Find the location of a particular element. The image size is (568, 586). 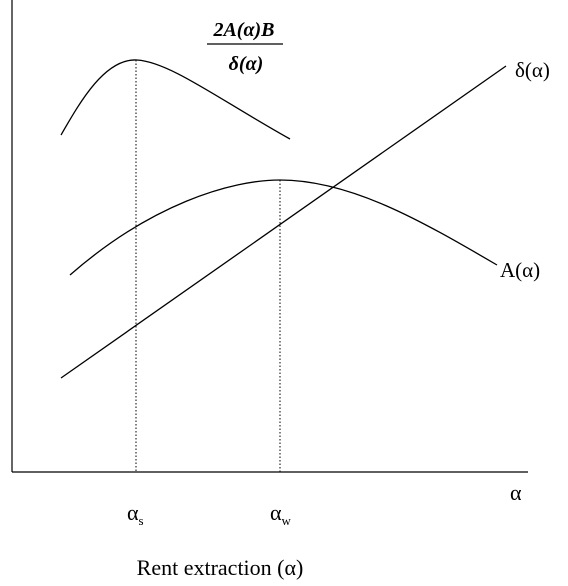

delta-label: δ(α) is located at coordinates (532, 70).